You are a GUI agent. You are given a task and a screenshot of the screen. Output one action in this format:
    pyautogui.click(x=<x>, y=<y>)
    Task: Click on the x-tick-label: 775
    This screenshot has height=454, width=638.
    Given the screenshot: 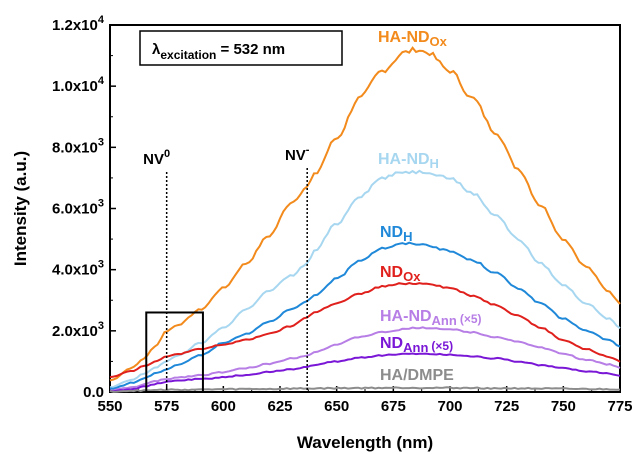 What is the action you would take?
    pyautogui.click(x=619, y=406)
    